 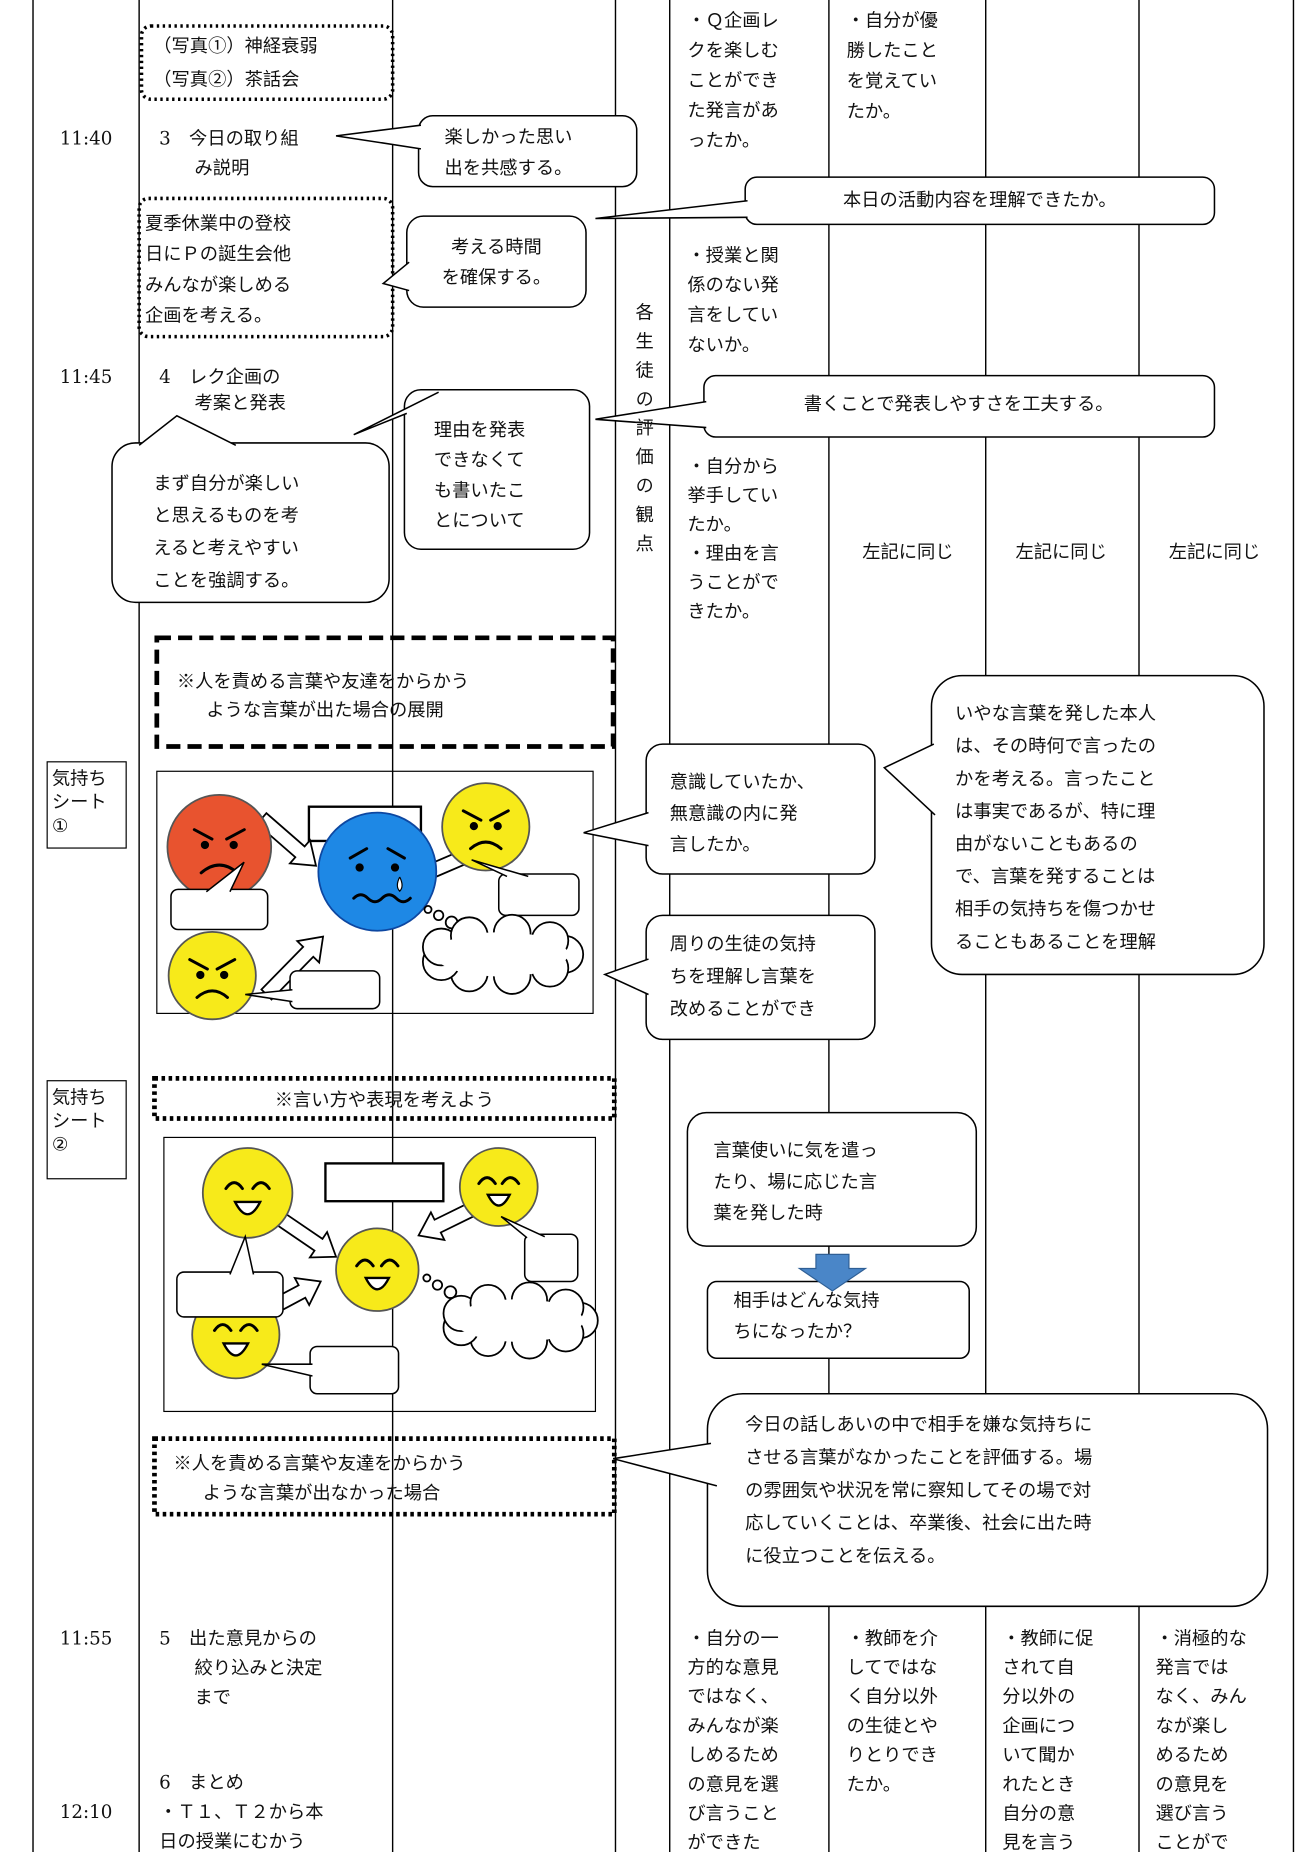 What do you see at coordinates (399, 884) in the screenshot?
I see `tear` at bounding box center [399, 884].